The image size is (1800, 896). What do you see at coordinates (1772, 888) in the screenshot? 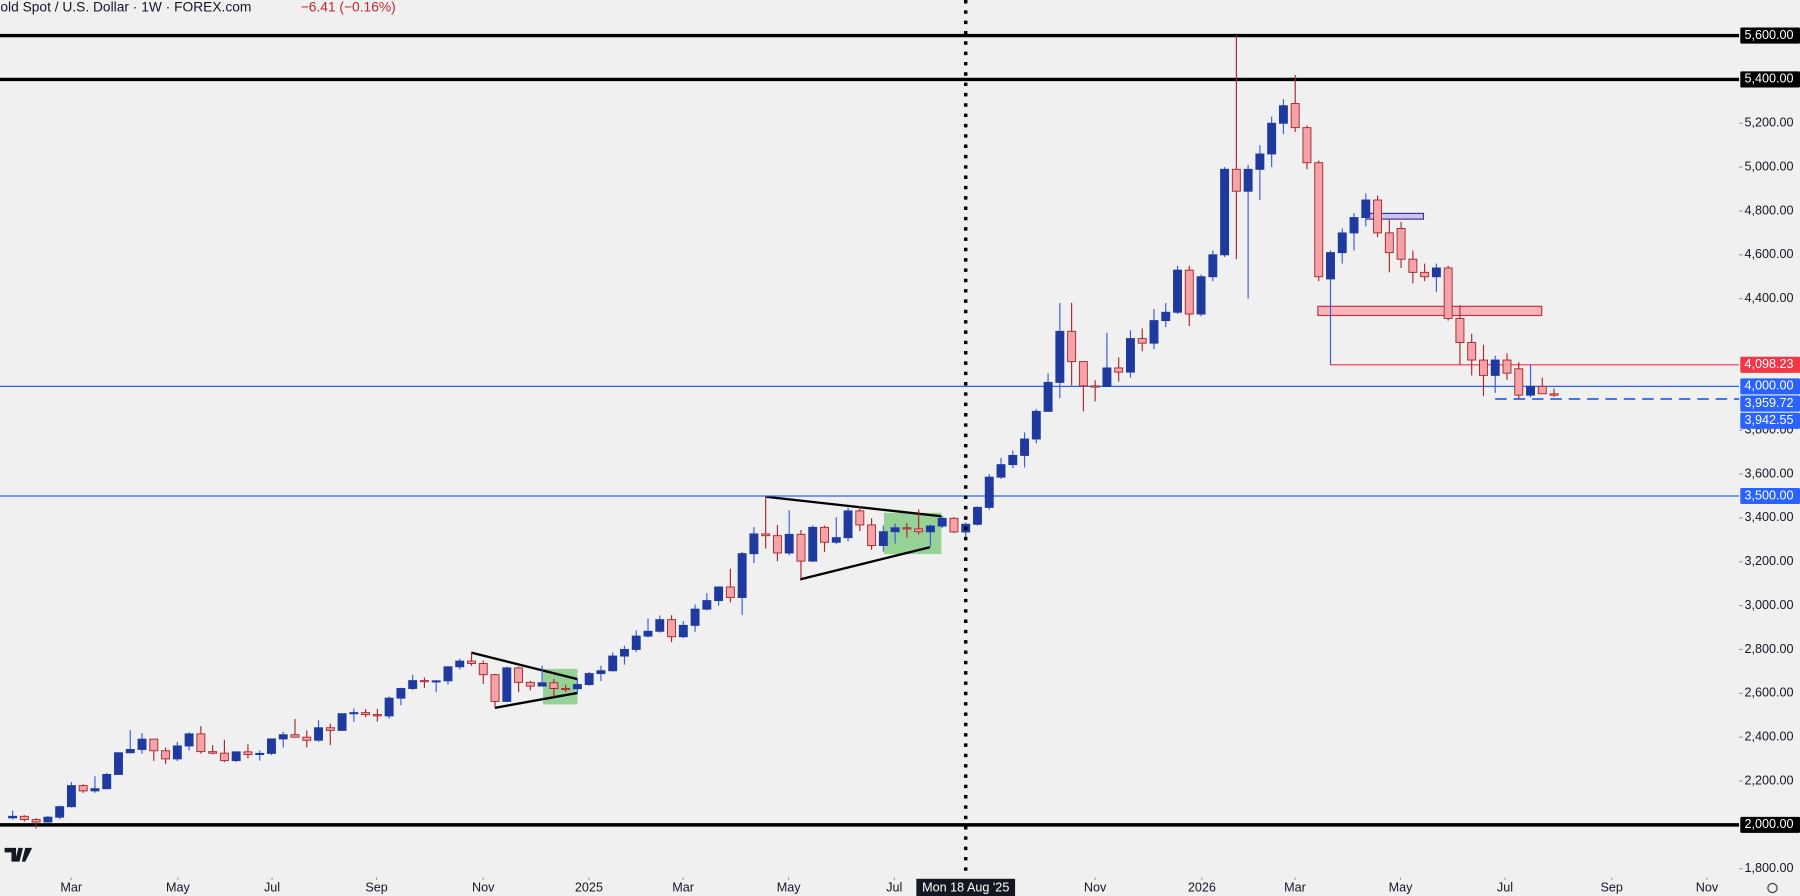
I see `settings-icon` at bounding box center [1772, 888].